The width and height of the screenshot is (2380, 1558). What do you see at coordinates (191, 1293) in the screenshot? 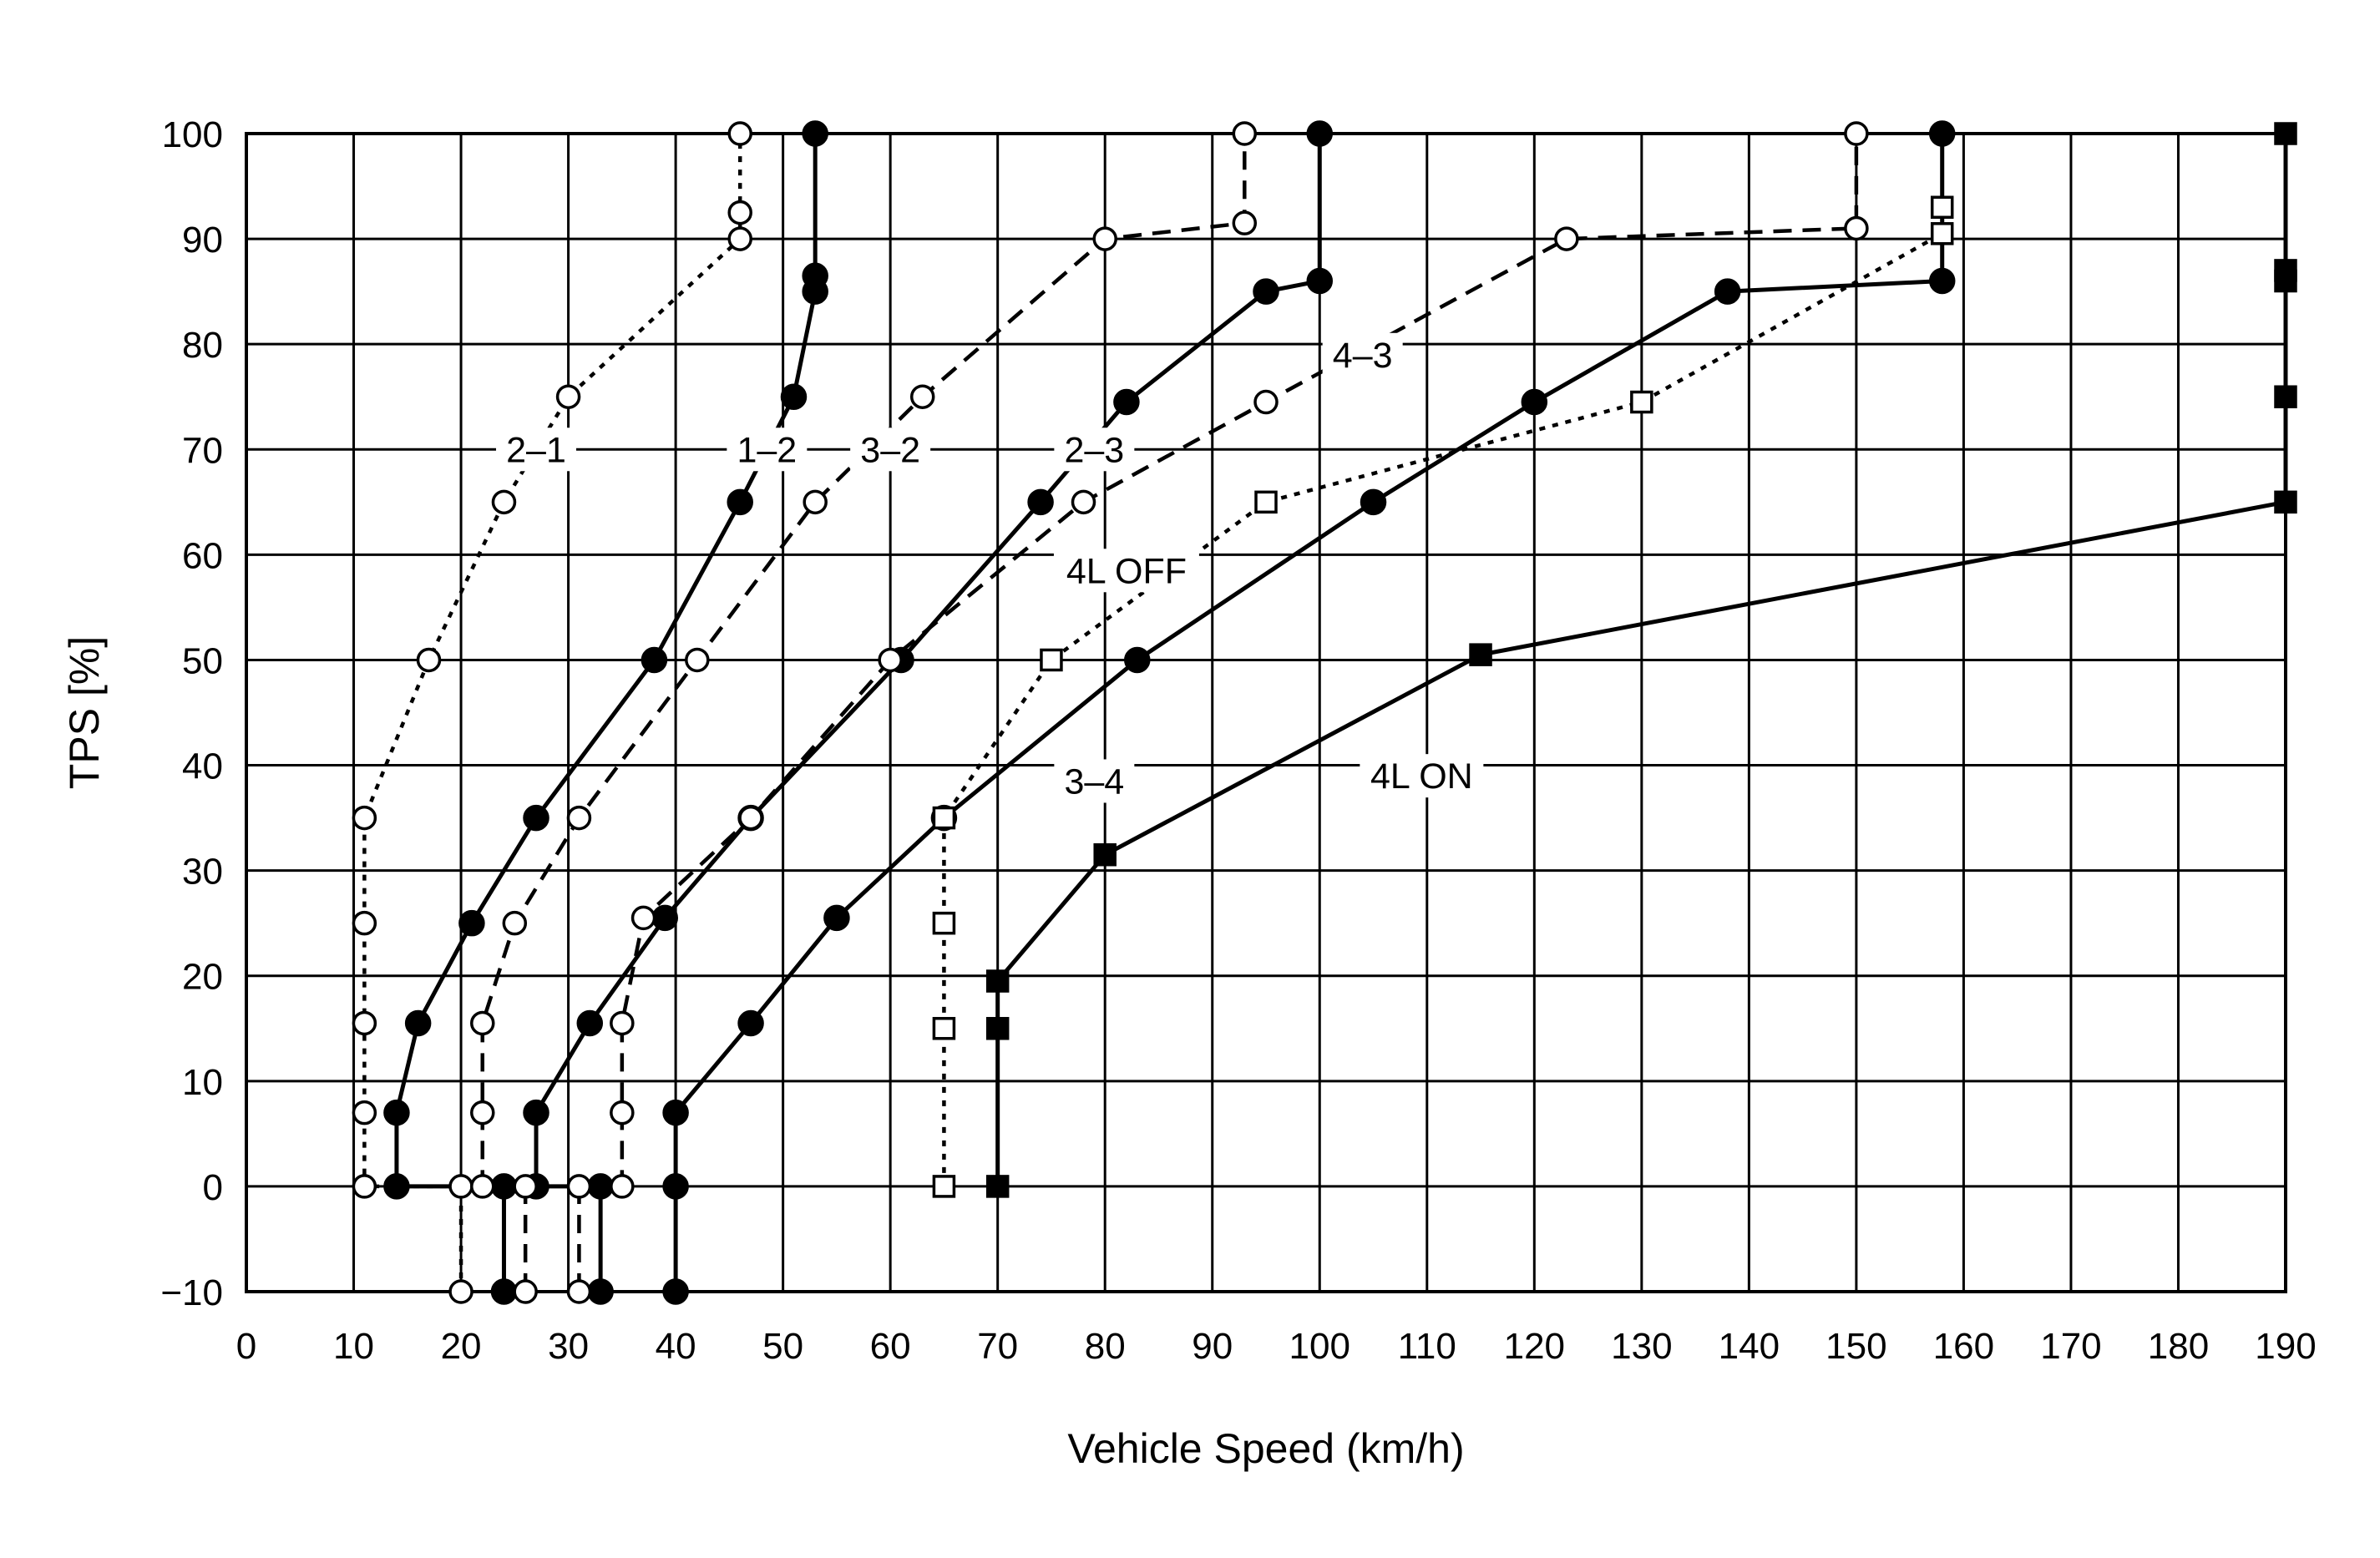
I see `y-tick-label: −10` at bounding box center [191, 1293].